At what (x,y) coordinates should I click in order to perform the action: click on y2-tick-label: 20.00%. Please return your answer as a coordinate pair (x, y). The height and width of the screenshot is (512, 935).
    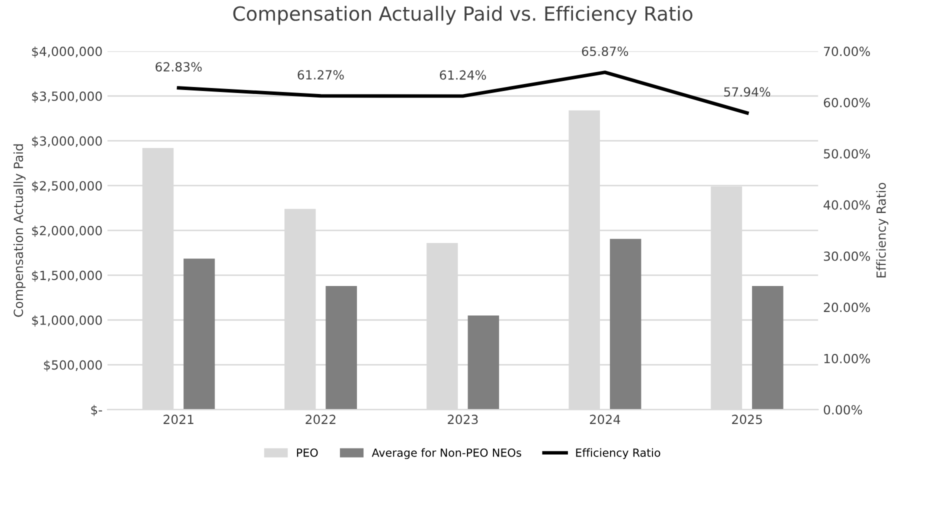
    Looking at the image, I should click on (847, 307).